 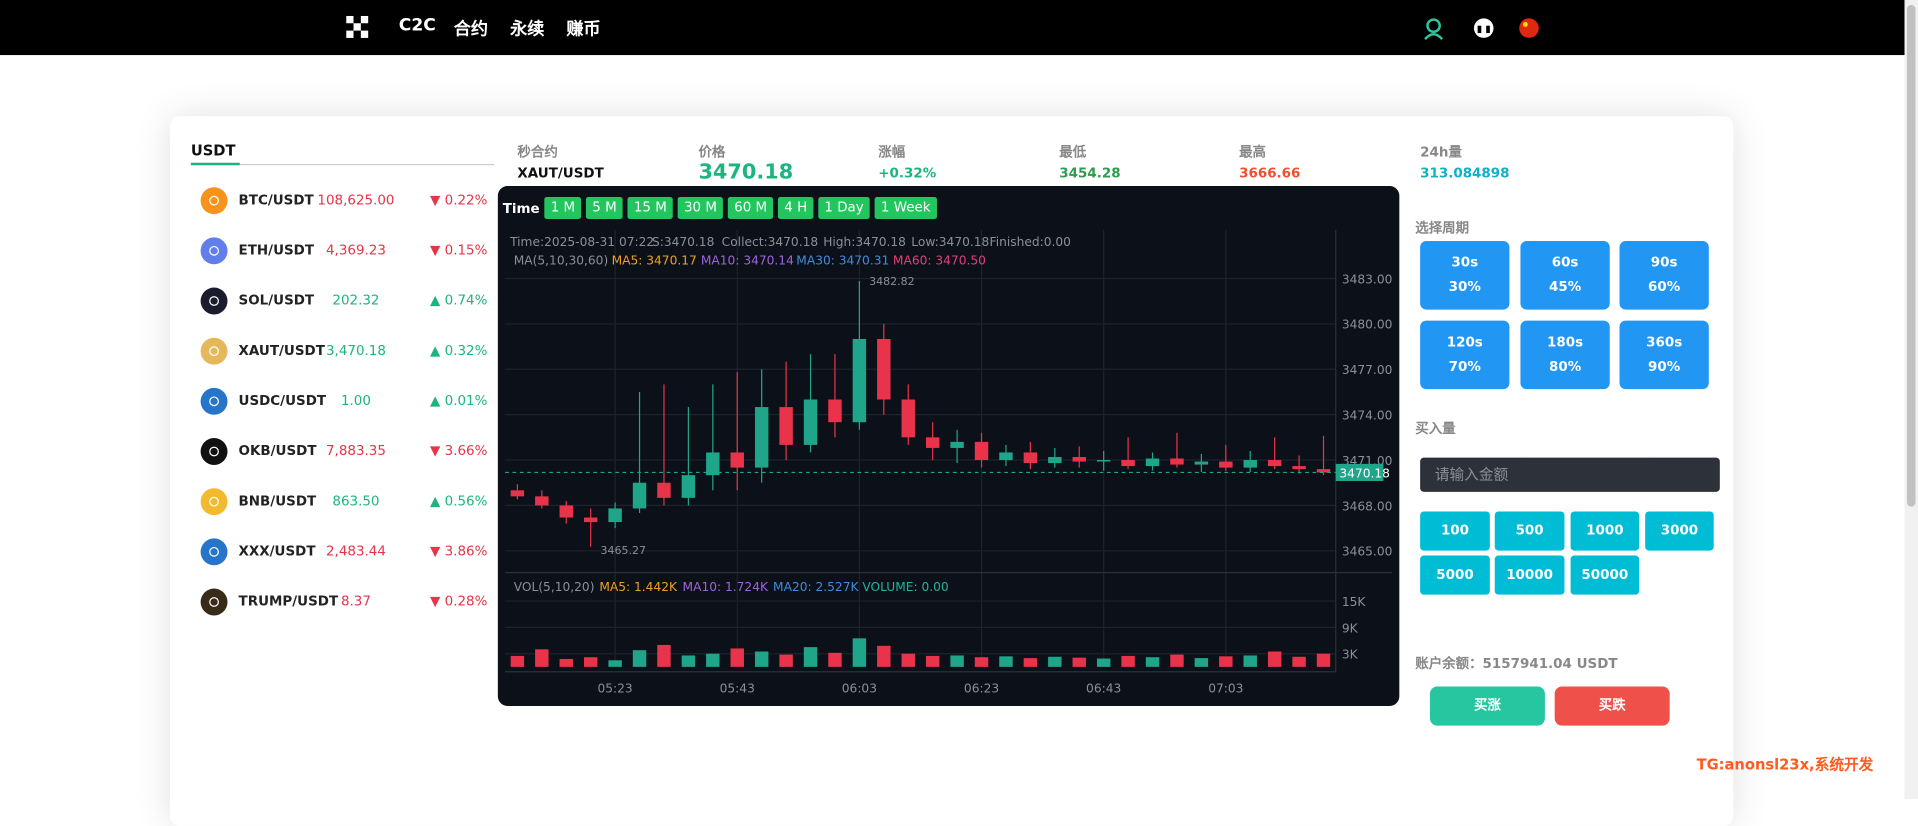 What do you see at coordinates (604, 208) in the screenshot?
I see `timeframe-button: 5 M` at bounding box center [604, 208].